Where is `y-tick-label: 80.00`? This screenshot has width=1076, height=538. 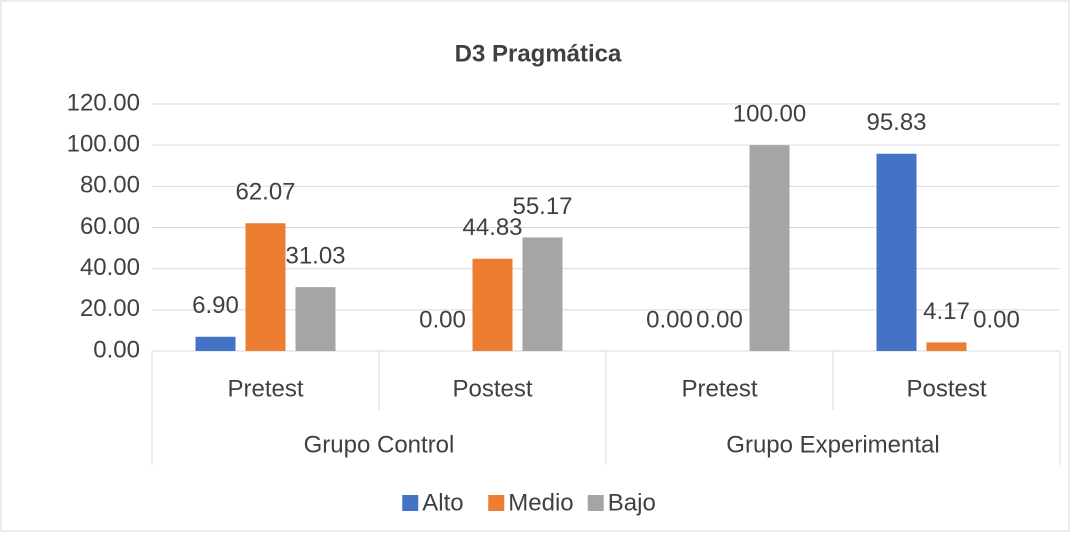
y-tick-label: 80.00 is located at coordinates (110, 185).